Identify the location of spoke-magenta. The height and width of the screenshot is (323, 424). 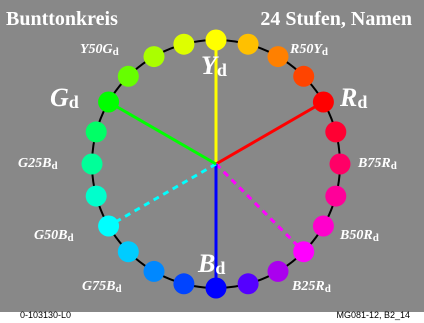
(259, 207).